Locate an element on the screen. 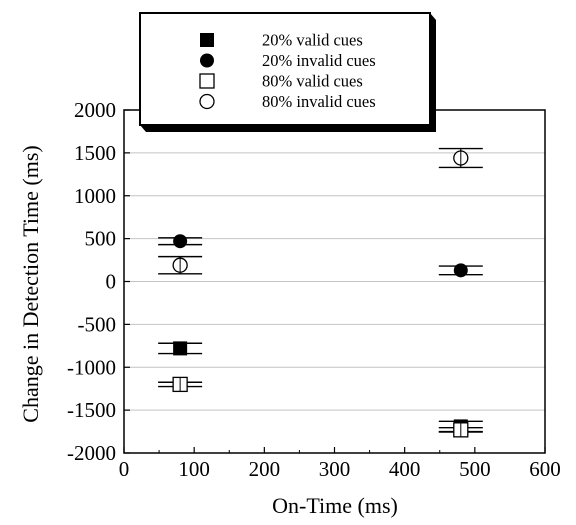 The width and height of the screenshot is (576, 525). x-axis-title: On-Time (ms) is located at coordinates (335, 505).